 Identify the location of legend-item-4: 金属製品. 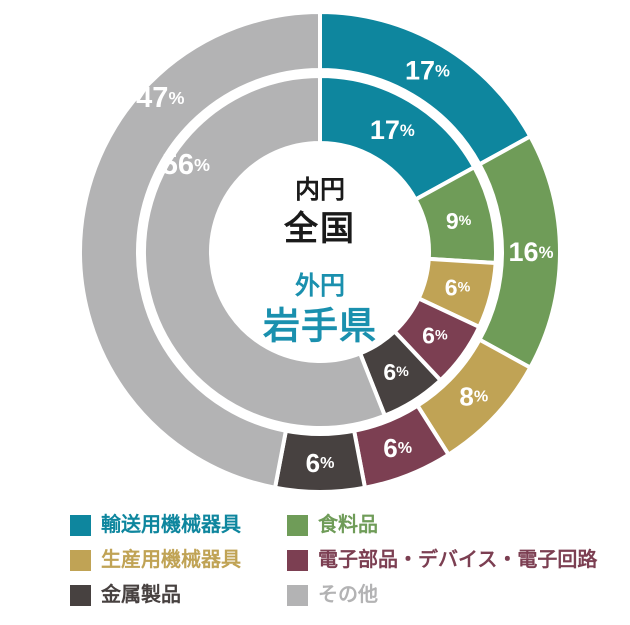
(178, 595).